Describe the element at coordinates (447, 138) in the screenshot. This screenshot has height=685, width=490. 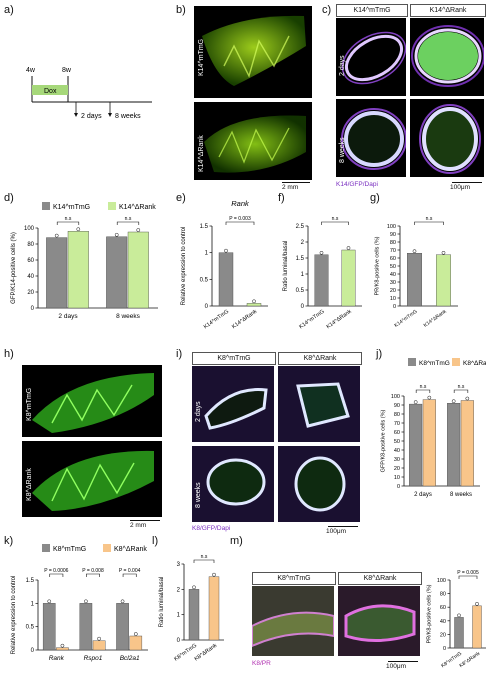
I see `if-c-drank-8weeks` at that location.